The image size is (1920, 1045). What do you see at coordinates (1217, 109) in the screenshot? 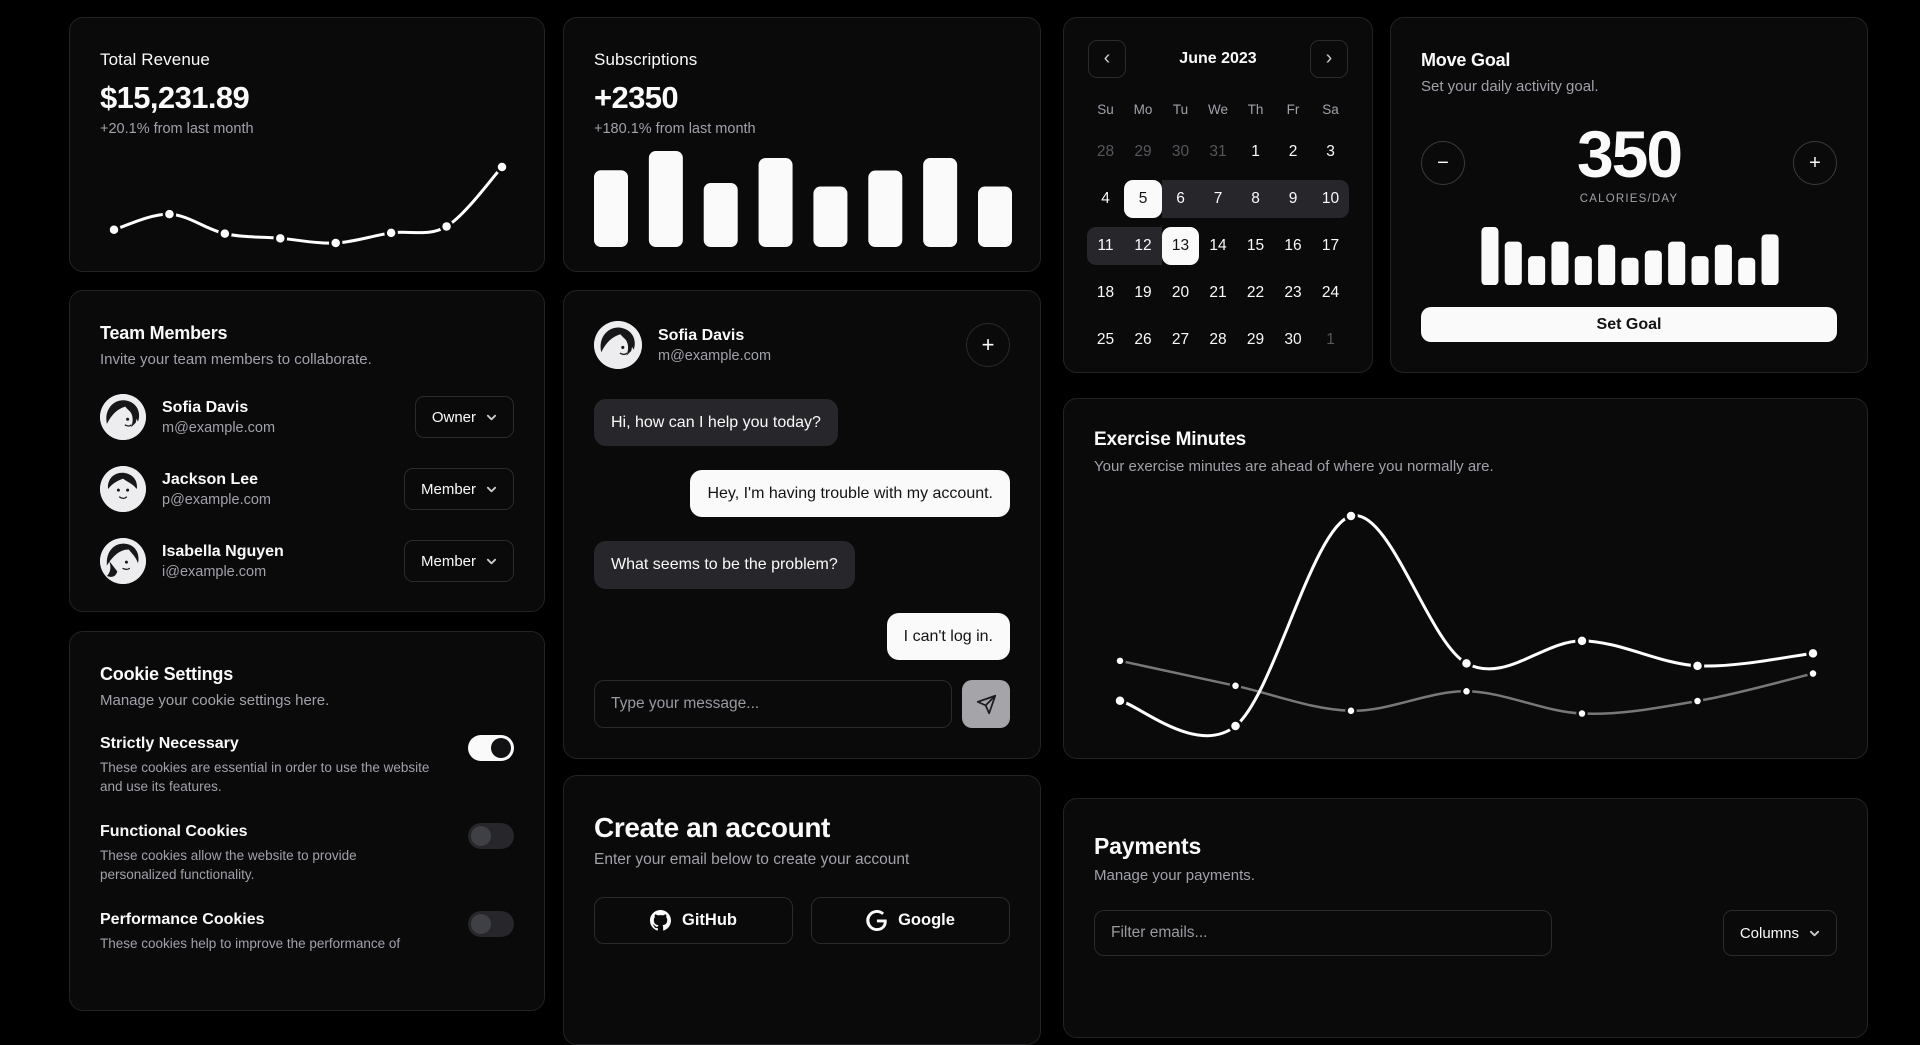
I see `weekday-label: We` at bounding box center [1217, 109].